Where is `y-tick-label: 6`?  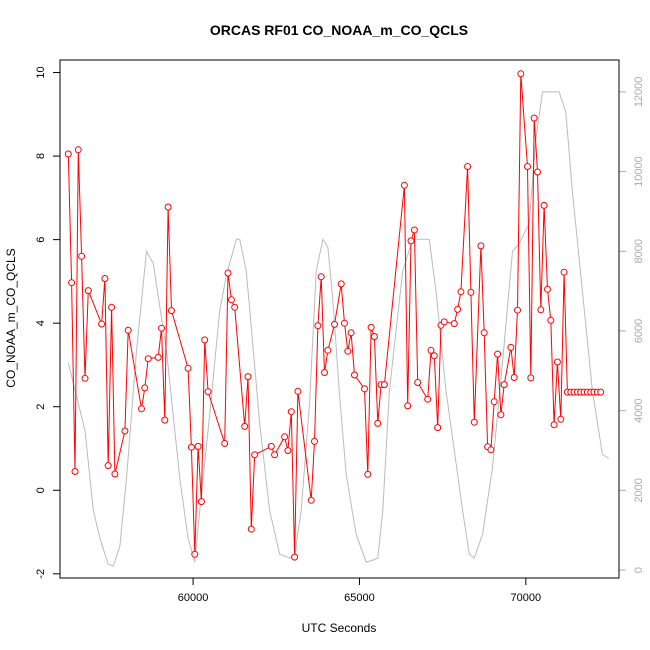
y-tick-label: 6 is located at coordinates (41, 240).